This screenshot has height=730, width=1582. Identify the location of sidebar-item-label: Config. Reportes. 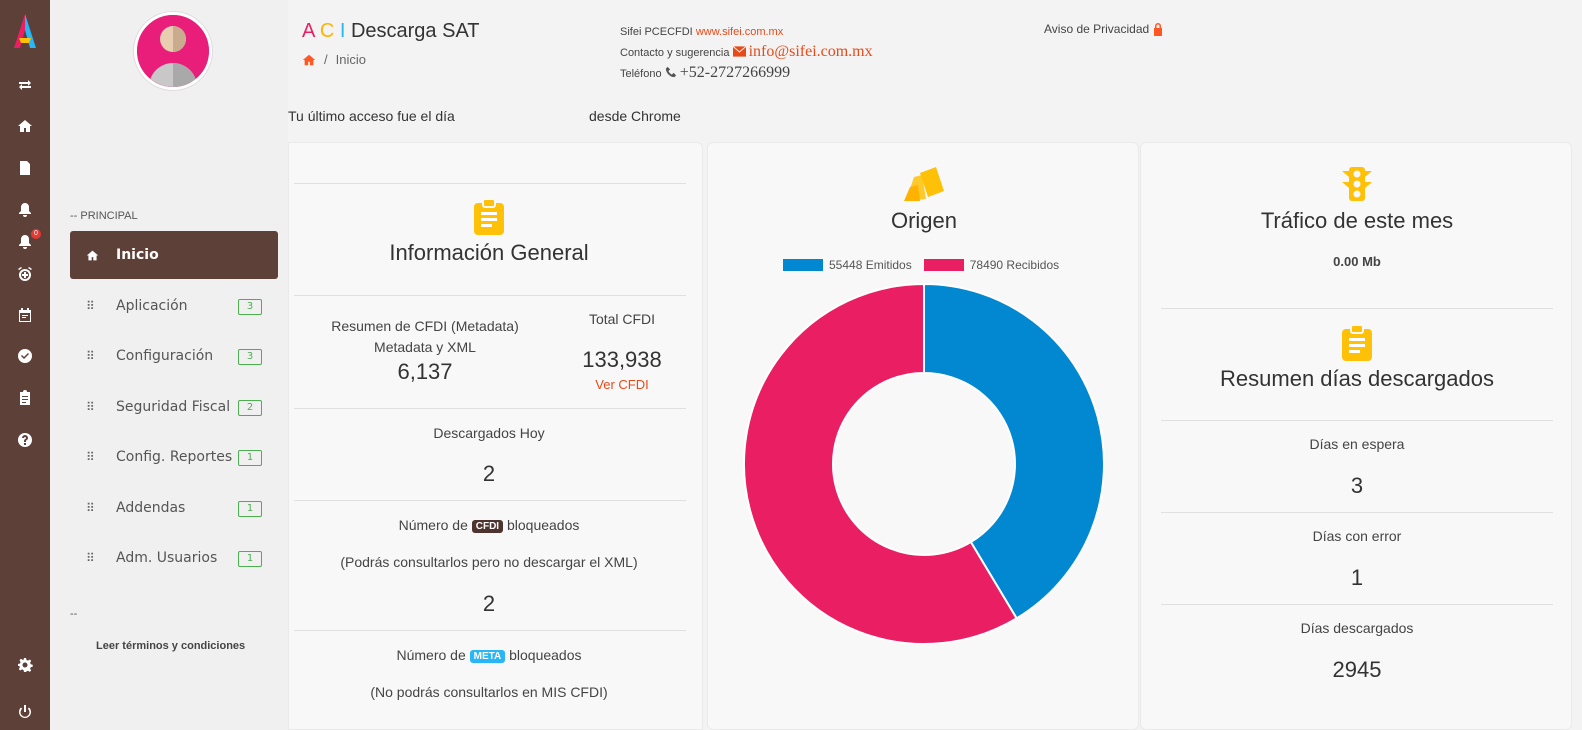
(174, 457).